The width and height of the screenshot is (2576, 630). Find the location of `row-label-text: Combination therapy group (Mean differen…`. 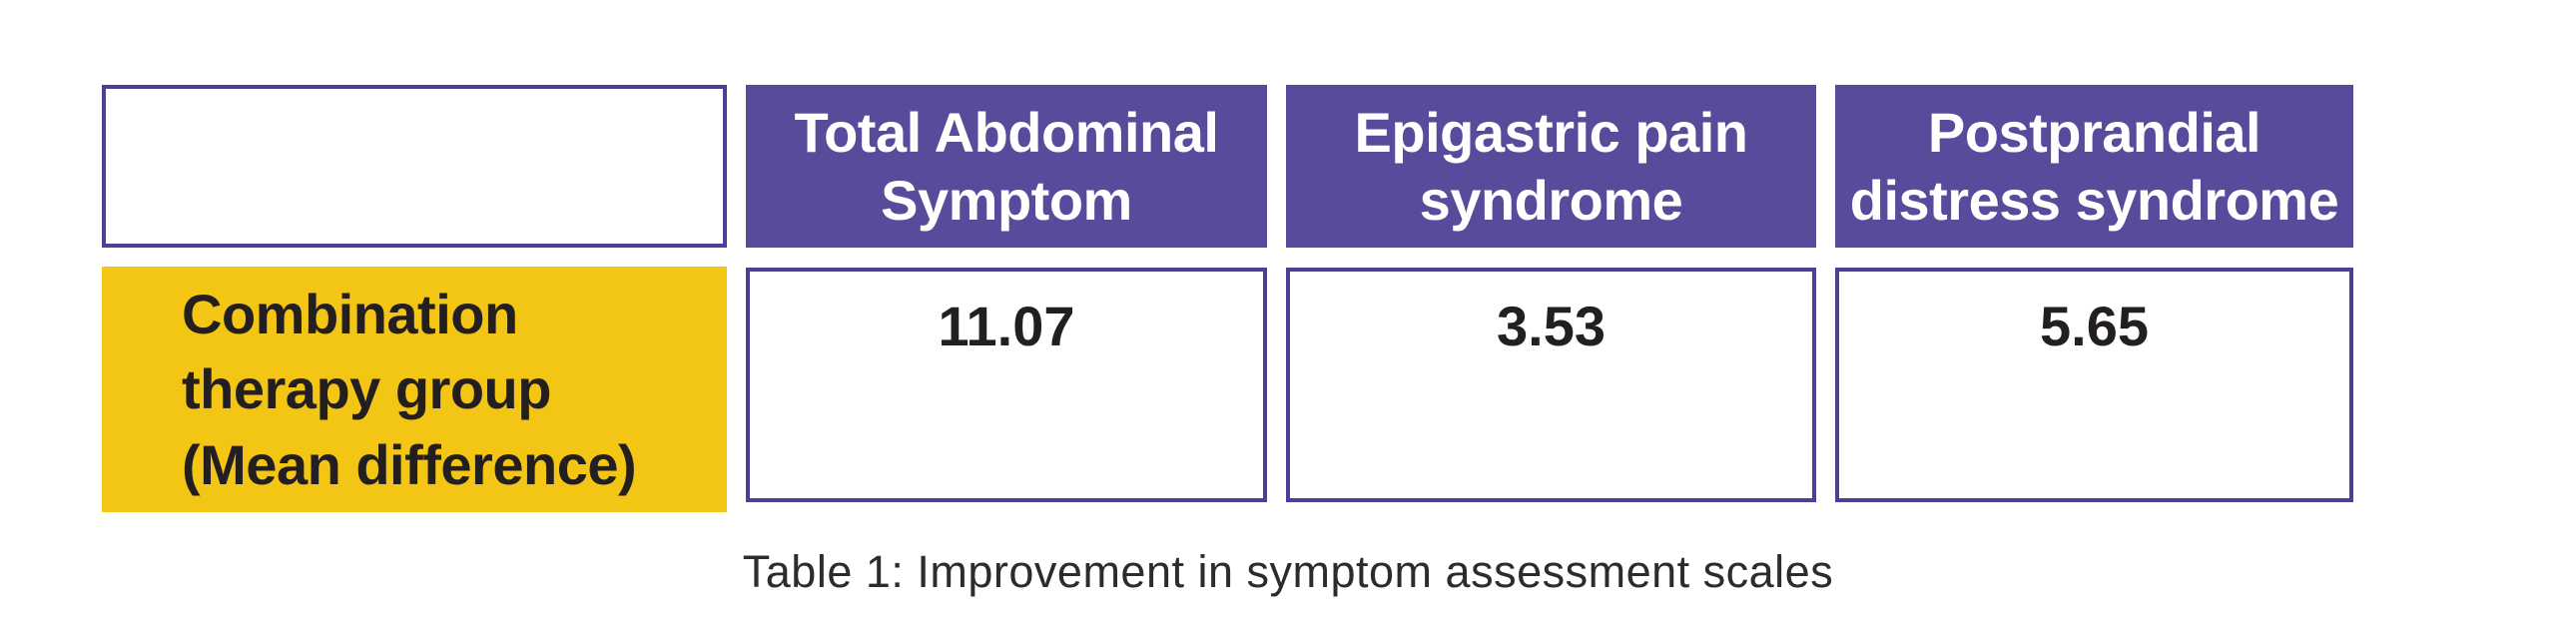

row-label-text: Combination therapy group (Mean differen… is located at coordinates (409, 389).